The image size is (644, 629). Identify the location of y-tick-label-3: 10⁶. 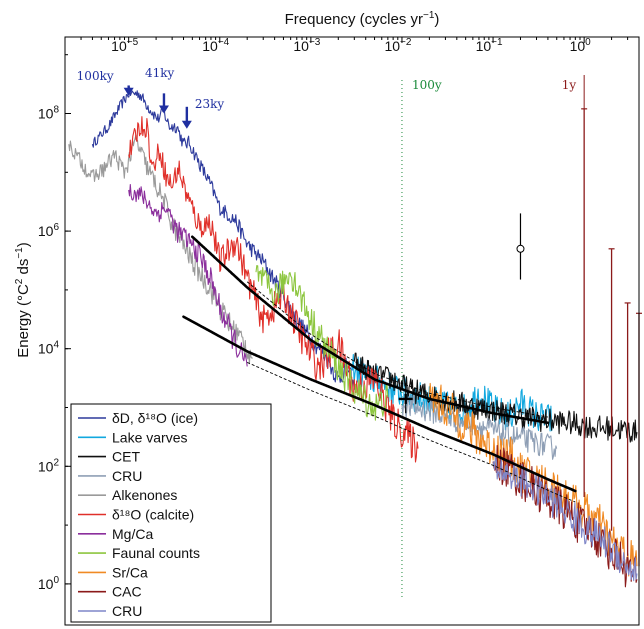
(49, 230).